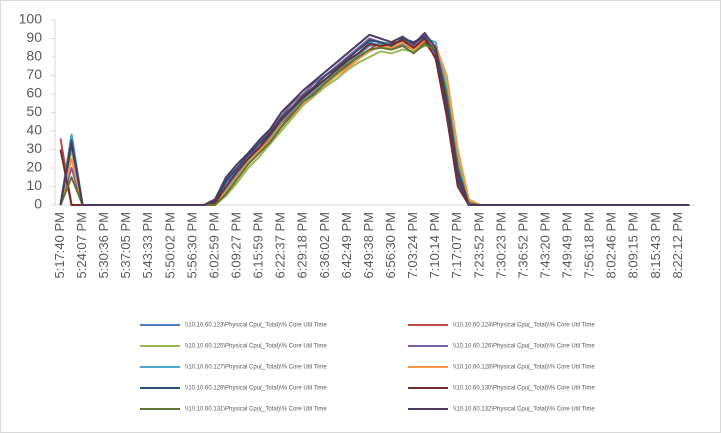 This screenshot has height=433, width=721. What do you see at coordinates (390, 245) in the screenshot?
I see `x-tick-label: 6:56:30 PM` at bounding box center [390, 245].